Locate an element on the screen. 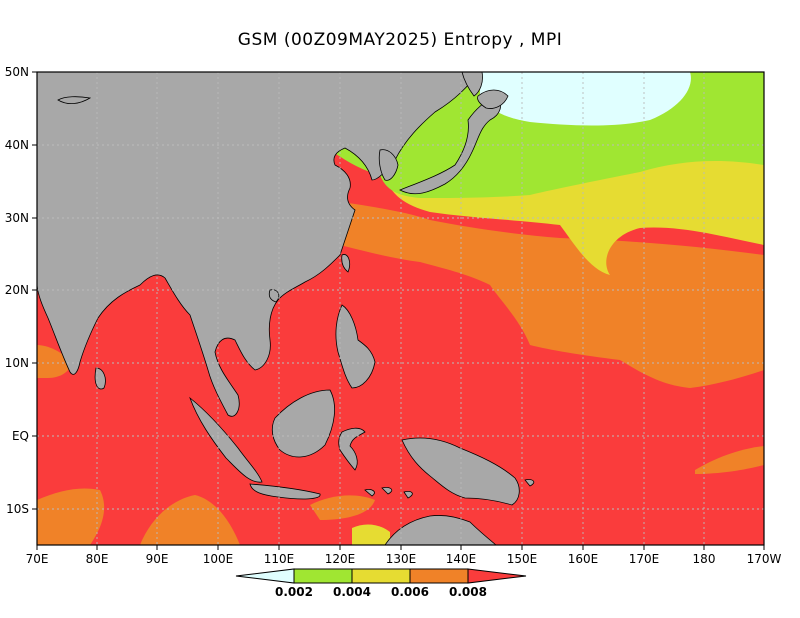 The height and width of the screenshot is (618, 800). lat-tick-label: 20N is located at coordinates (17, 290).